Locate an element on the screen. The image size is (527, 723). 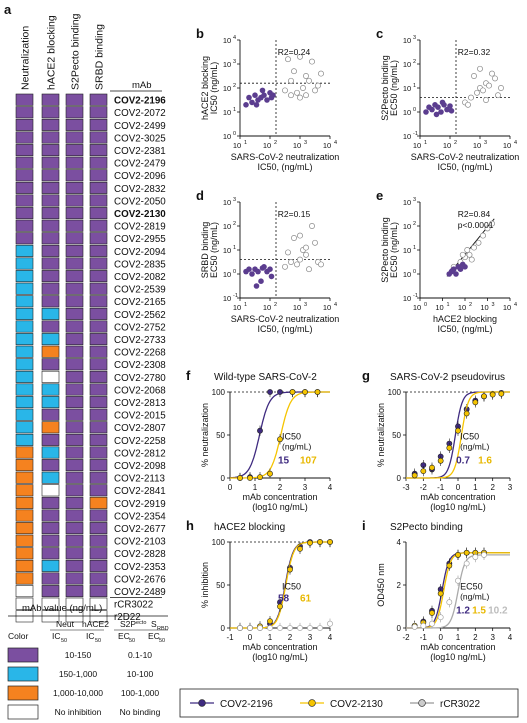
y-axis-label: % neutralization is located at coordinates (205, 435).